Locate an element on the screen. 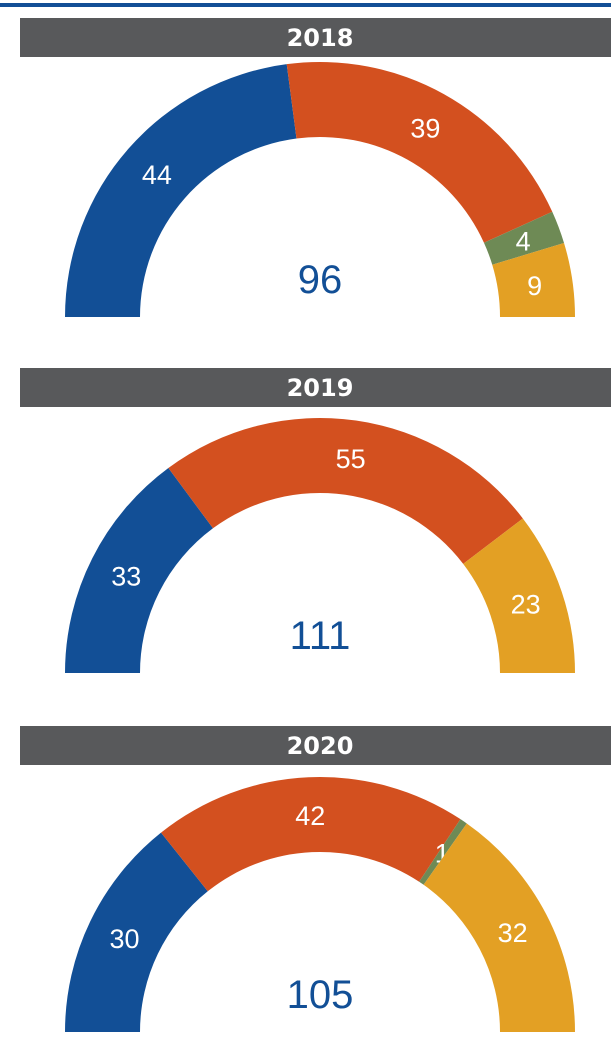 This screenshot has height=1048, width=611. value-label: 9 is located at coordinates (534, 286).